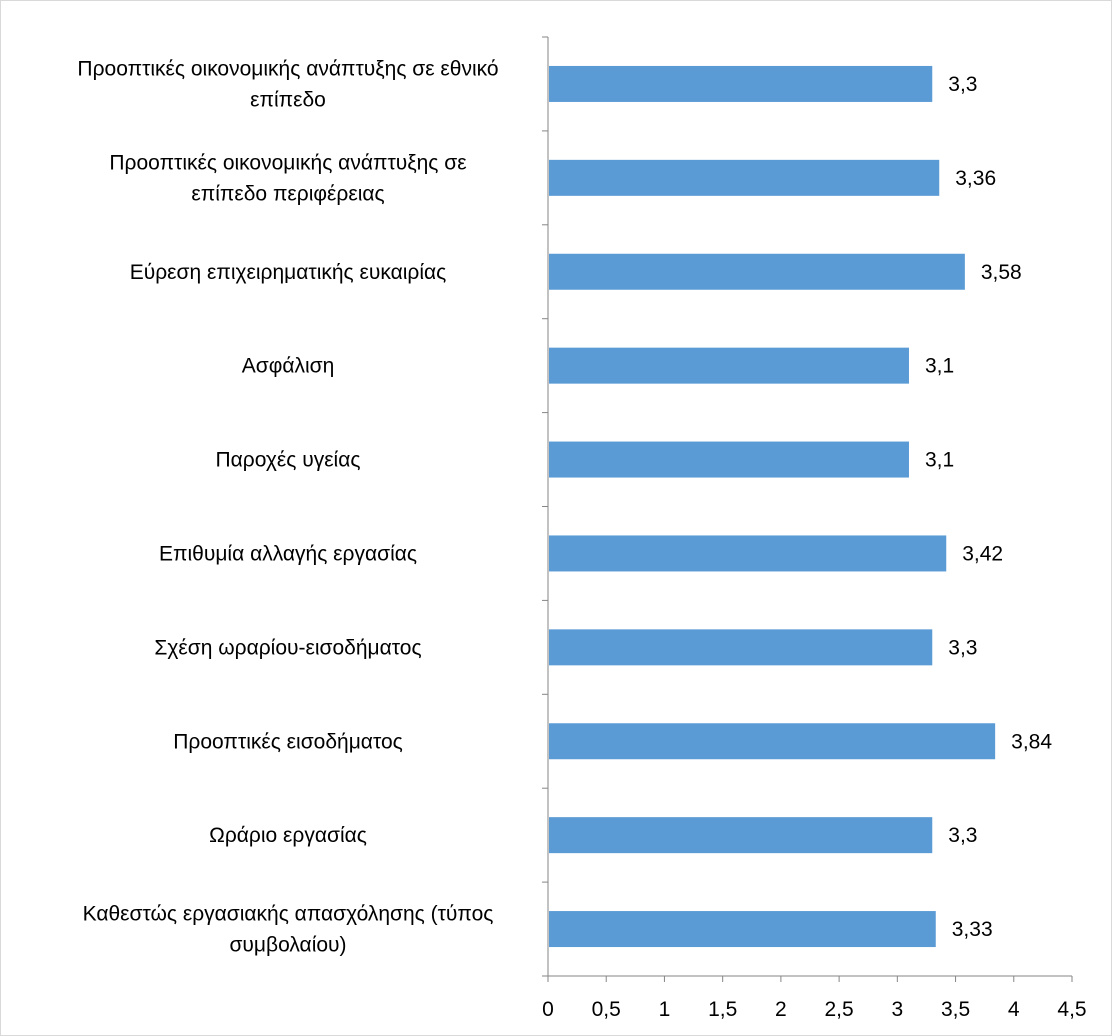 This screenshot has height=1036, width=1112. Describe the element at coordinates (982, 553) in the screenshot. I see `data-label: 3,42` at that location.